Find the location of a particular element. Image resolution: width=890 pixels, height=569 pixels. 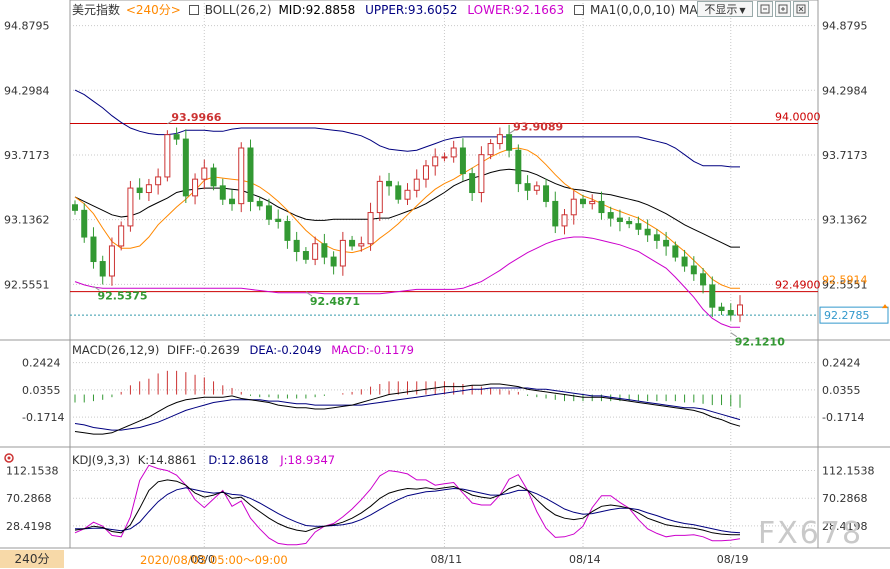

macd-tick-left: 0.0355 is located at coordinates (41, 390).